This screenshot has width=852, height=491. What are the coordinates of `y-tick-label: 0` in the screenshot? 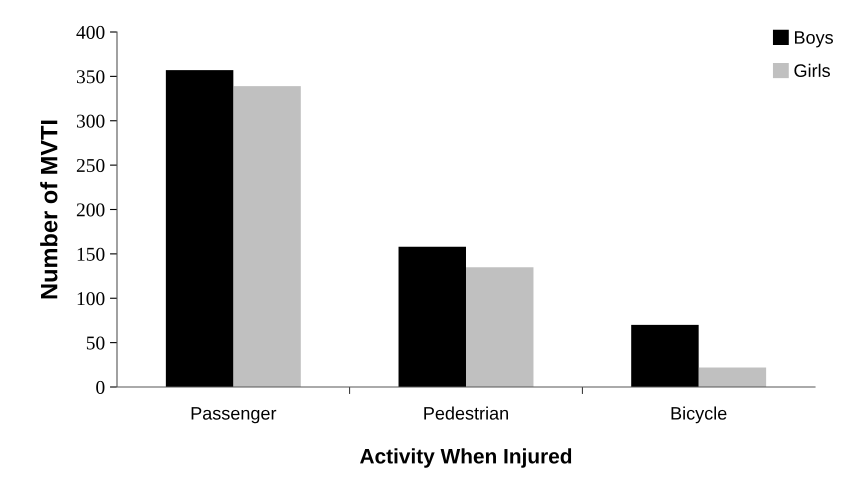 It's located at (100, 387).